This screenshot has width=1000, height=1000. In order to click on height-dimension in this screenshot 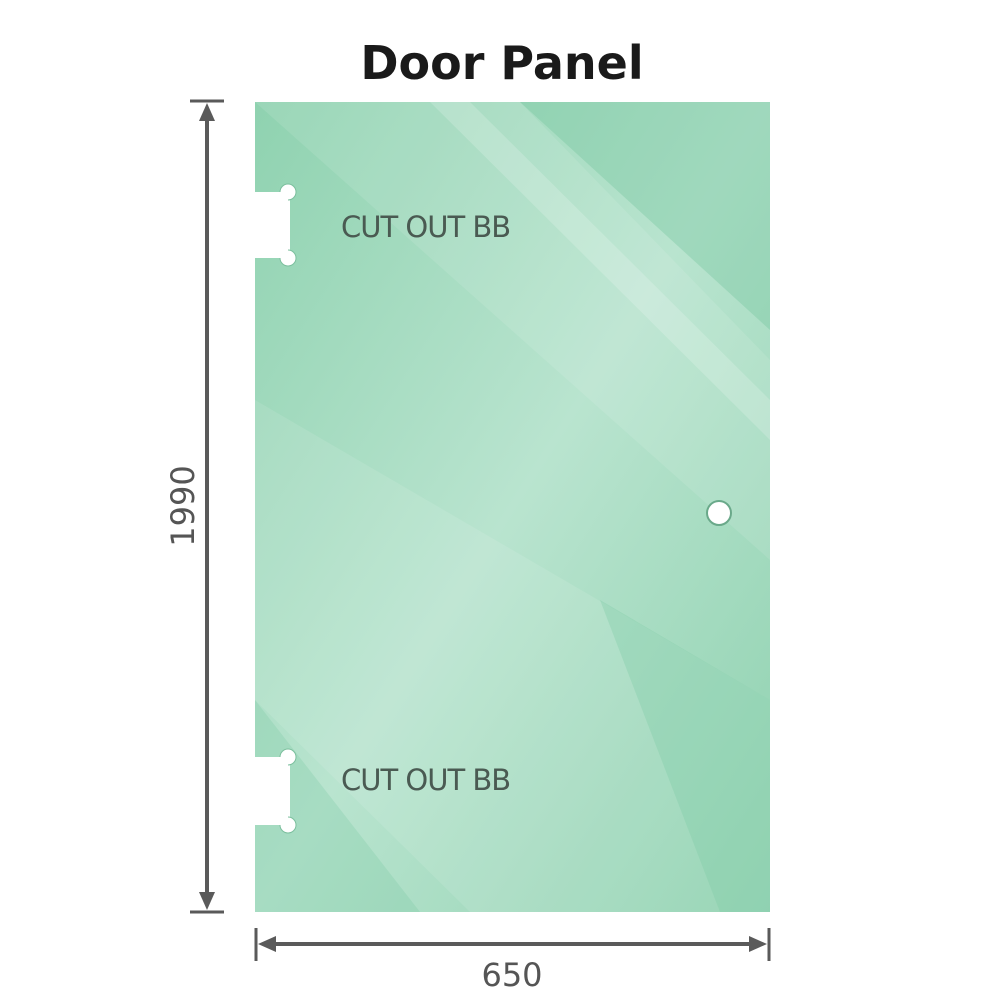, I will do `click(207, 506)`.